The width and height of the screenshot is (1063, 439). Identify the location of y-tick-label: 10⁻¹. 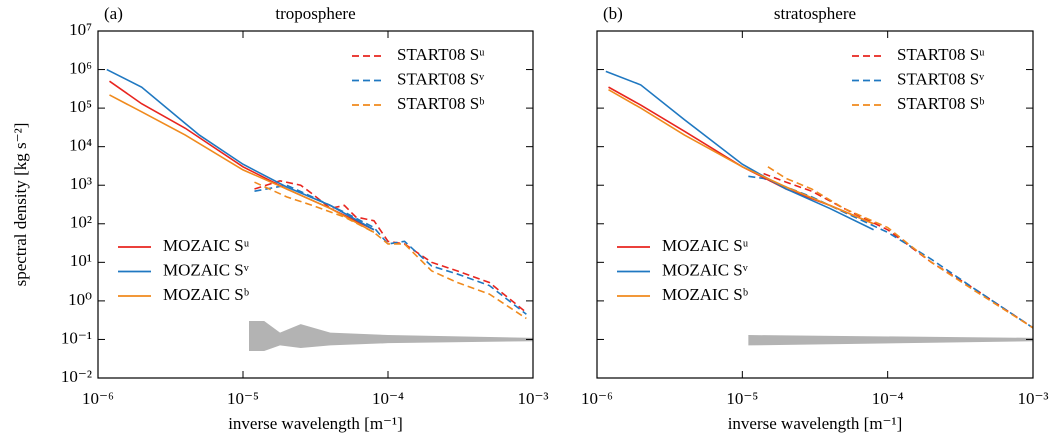
(76, 337).